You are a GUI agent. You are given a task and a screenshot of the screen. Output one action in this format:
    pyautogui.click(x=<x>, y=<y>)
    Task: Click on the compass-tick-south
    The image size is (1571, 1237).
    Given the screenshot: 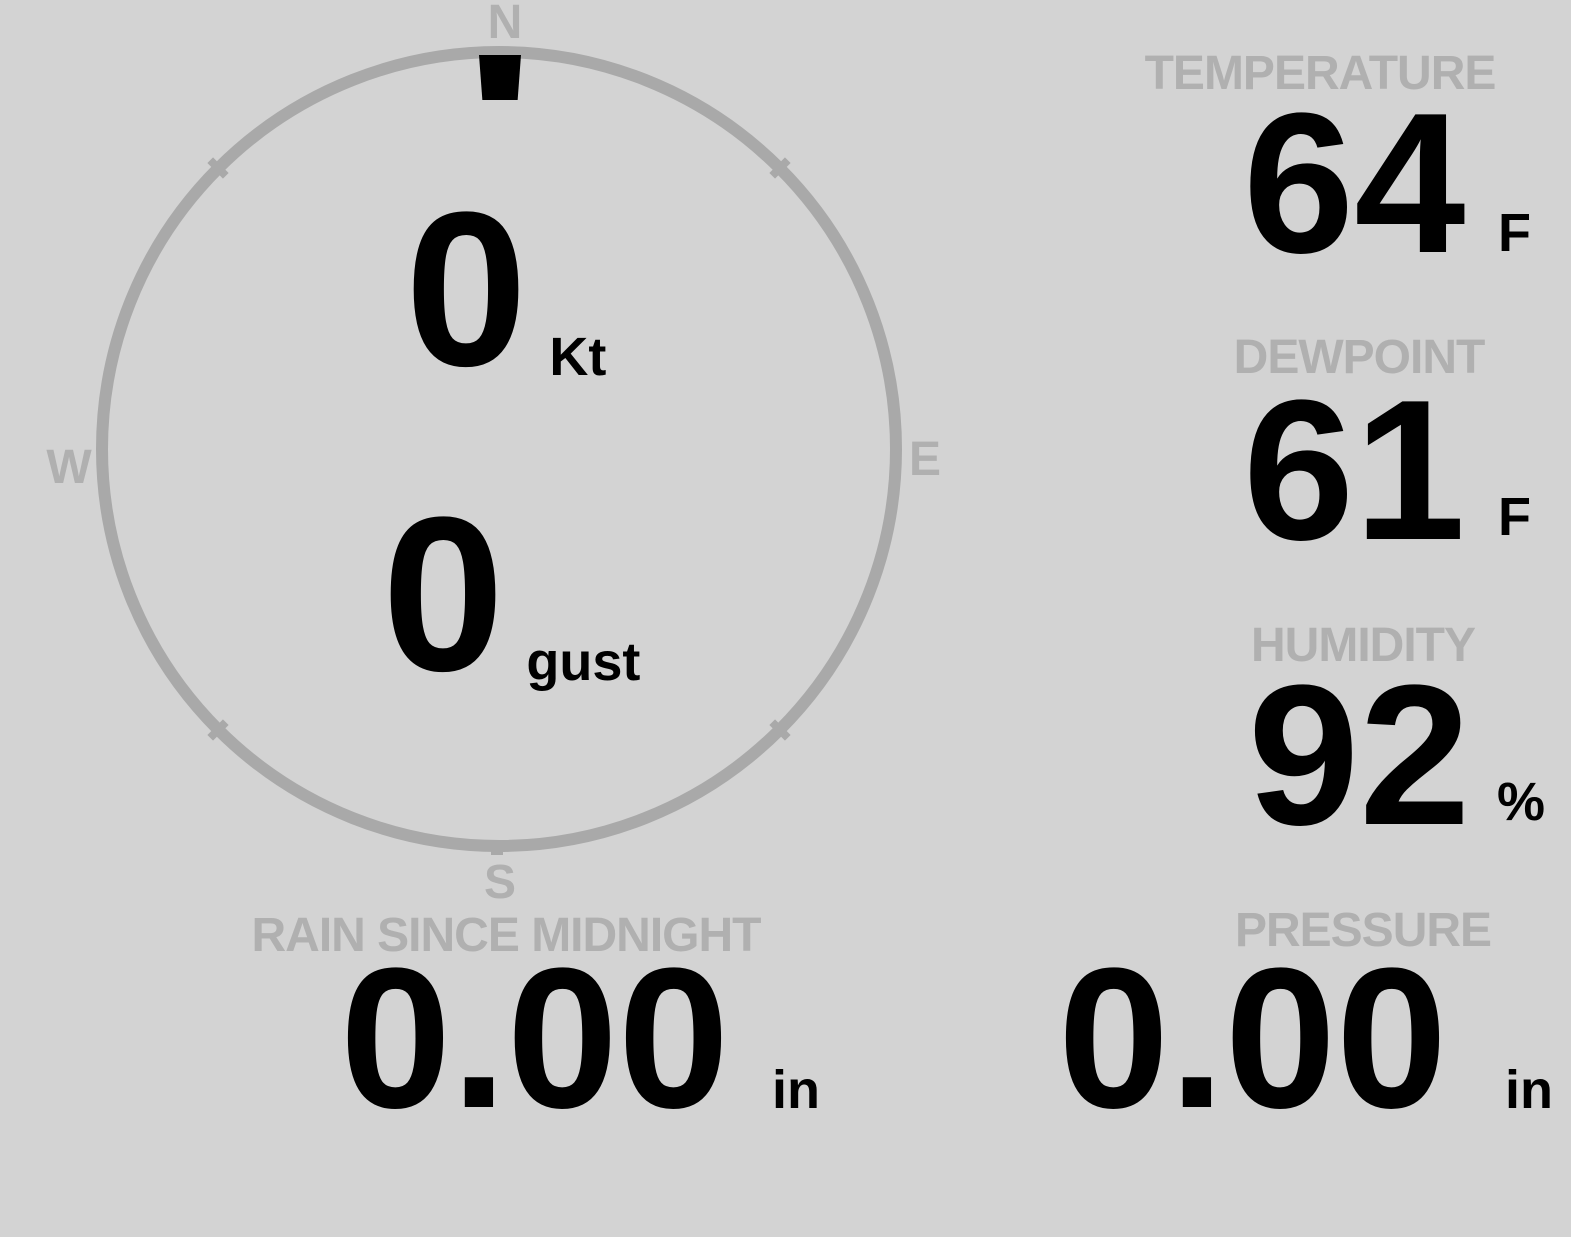 What is the action you would take?
    pyautogui.click(x=497, y=848)
    